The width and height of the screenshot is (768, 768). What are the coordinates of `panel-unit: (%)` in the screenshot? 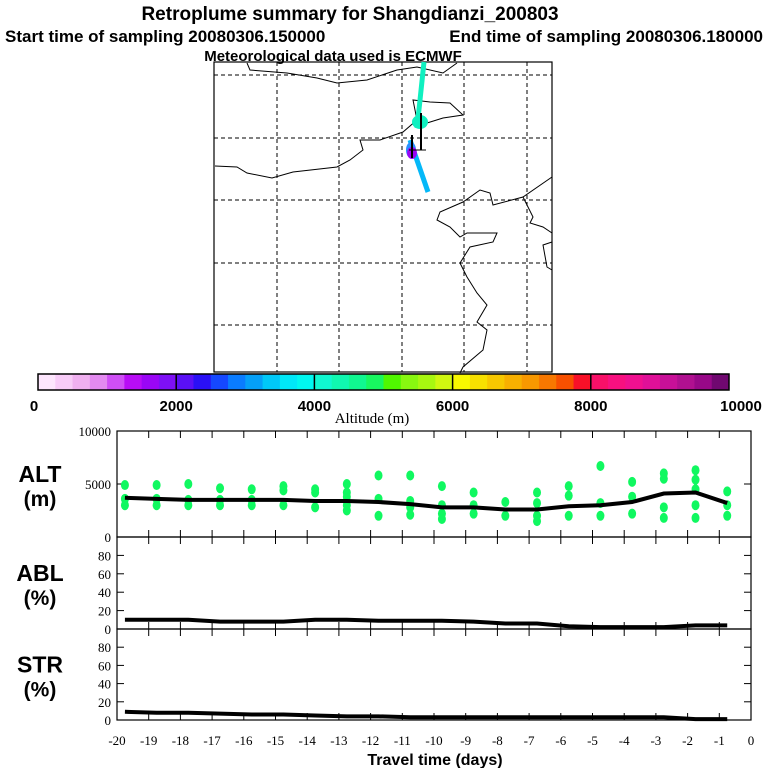 It's located at (40, 598).